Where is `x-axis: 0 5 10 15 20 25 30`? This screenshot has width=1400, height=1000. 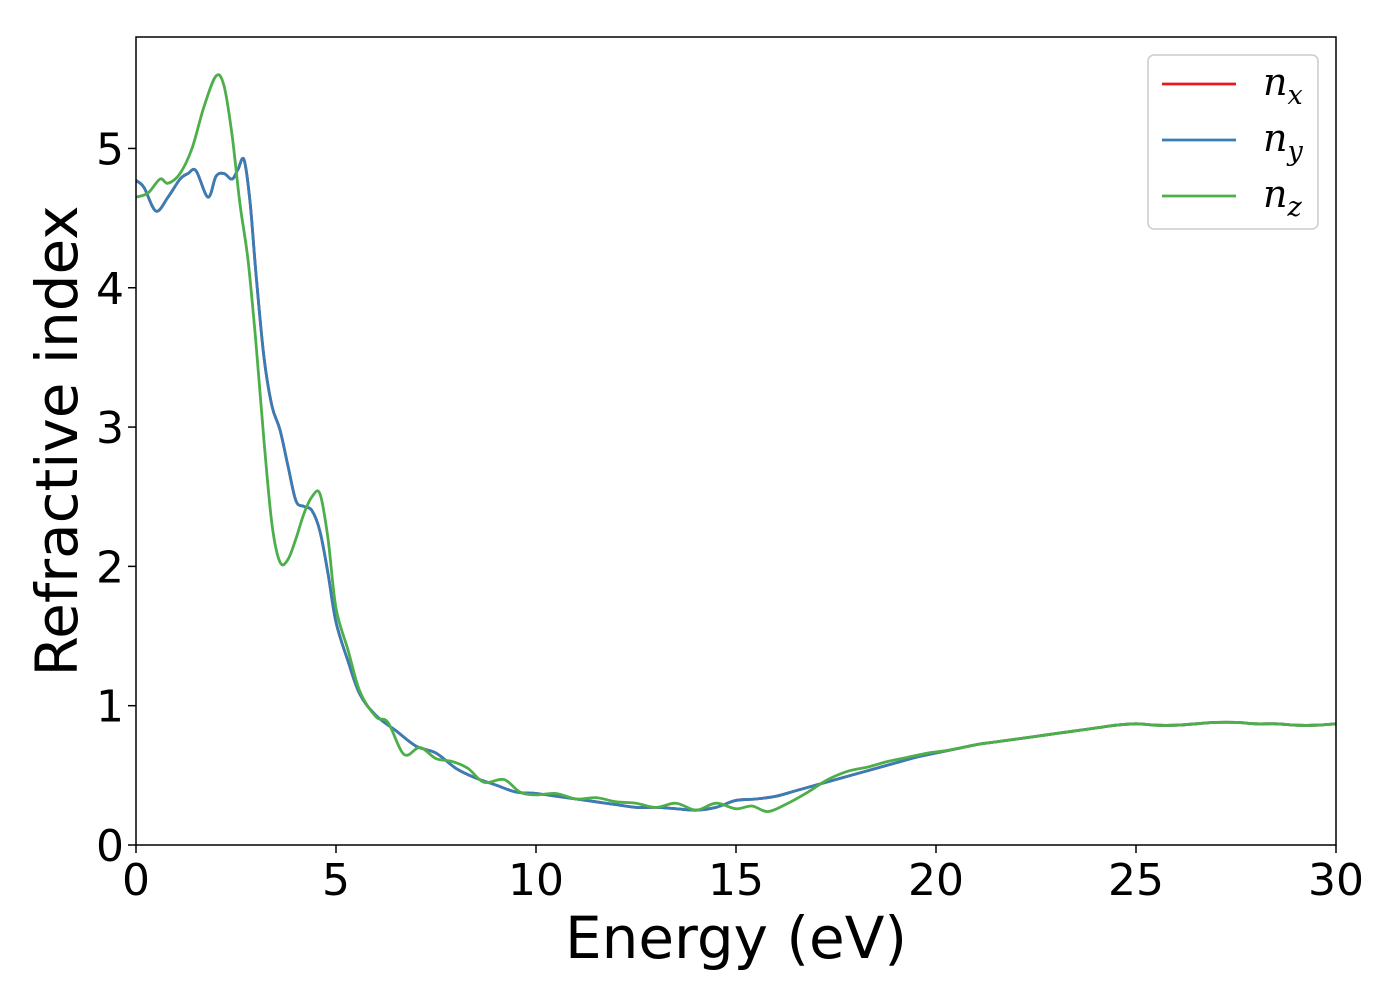 x-axis: 0 5 10 15 20 25 30 is located at coordinates (743, 875).